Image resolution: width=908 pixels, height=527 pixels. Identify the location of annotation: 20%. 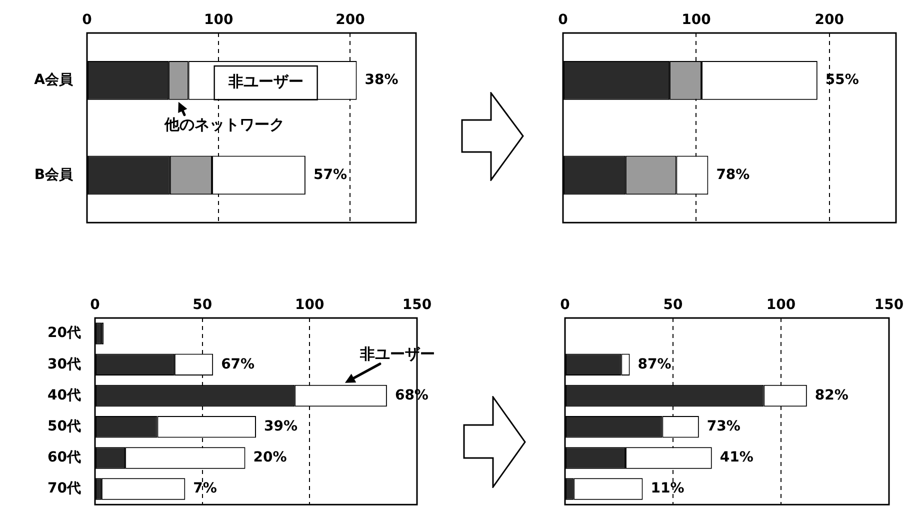
(270, 458).